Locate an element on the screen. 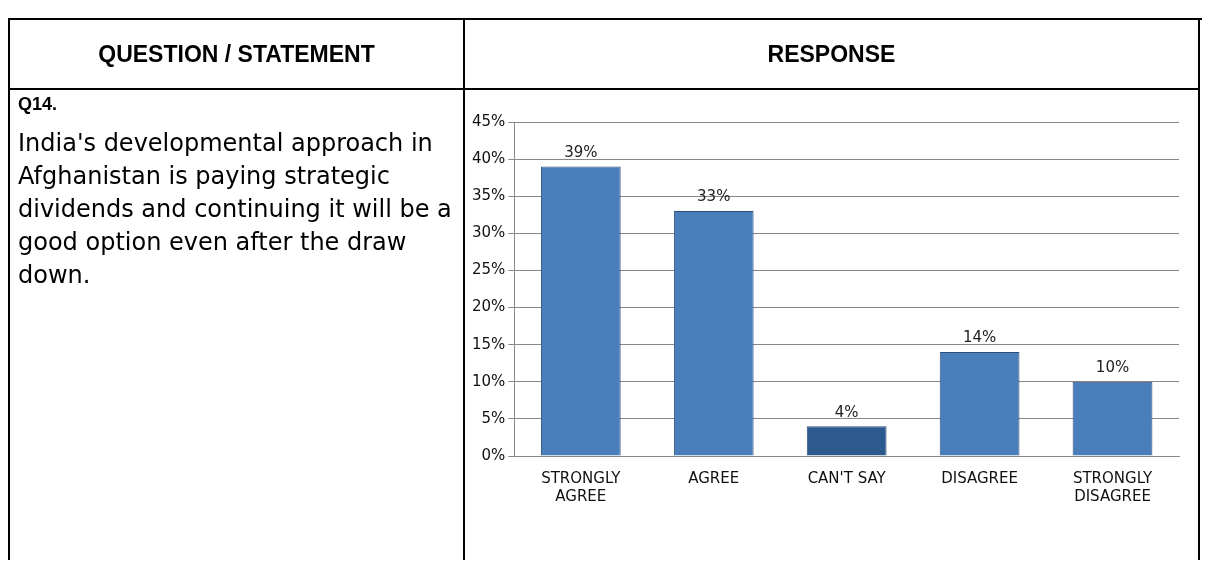 Image resolution: width=1210 pixels, height=574 pixels. y-tick-label: 5% is located at coordinates (493, 417).